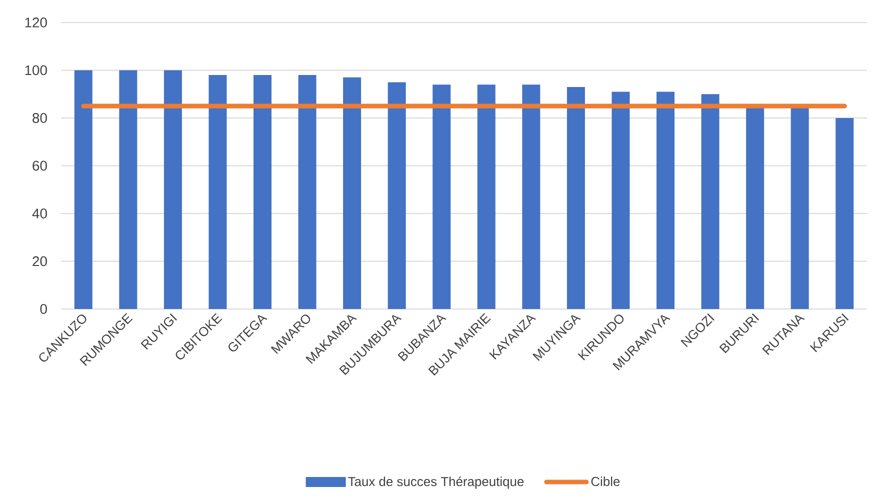 The image size is (872, 496). I want to click on legend-label: Cible, so click(605, 481).